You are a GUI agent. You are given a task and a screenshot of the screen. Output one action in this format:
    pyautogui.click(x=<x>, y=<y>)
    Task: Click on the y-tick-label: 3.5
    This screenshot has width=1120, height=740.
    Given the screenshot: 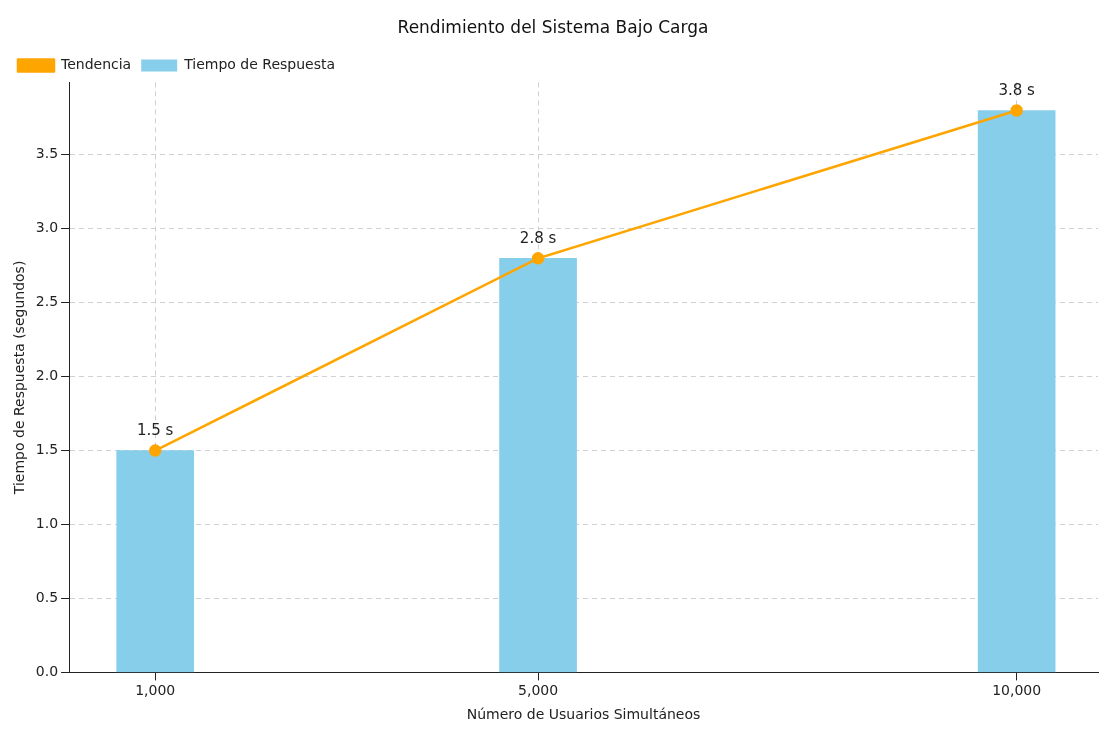 What is the action you would take?
    pyautogui.click(x=47, y=153)
    